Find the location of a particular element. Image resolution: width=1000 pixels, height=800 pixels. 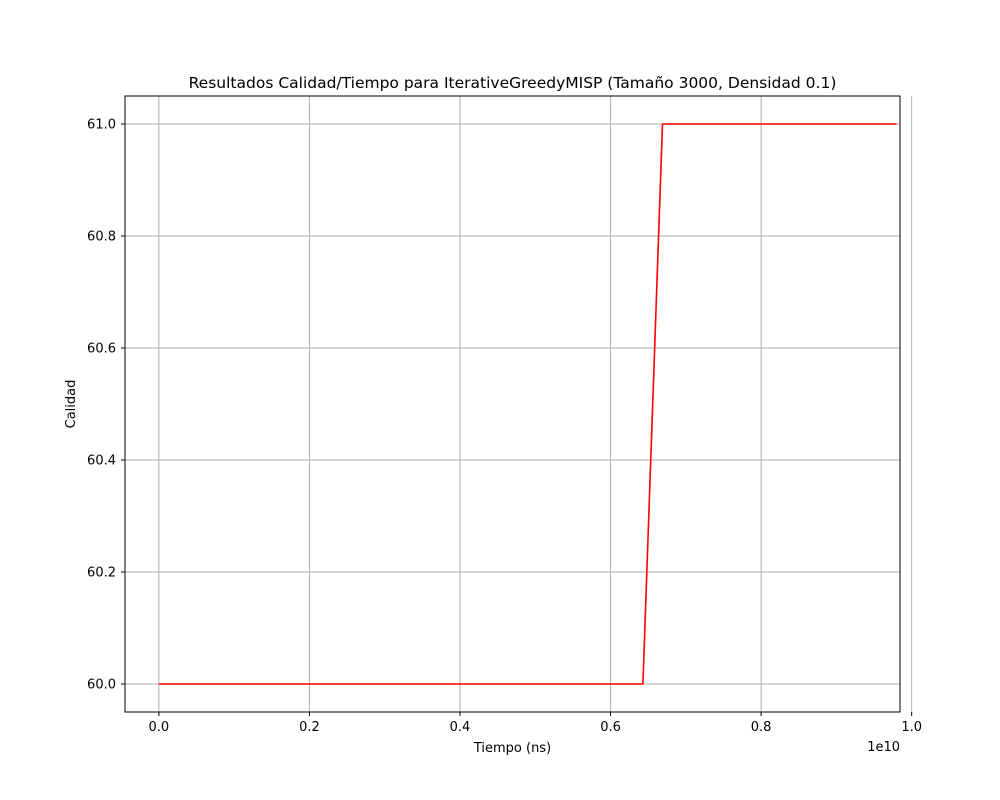

x-axis-label: Tiempo (ns) is located at coordinates (512, 748).